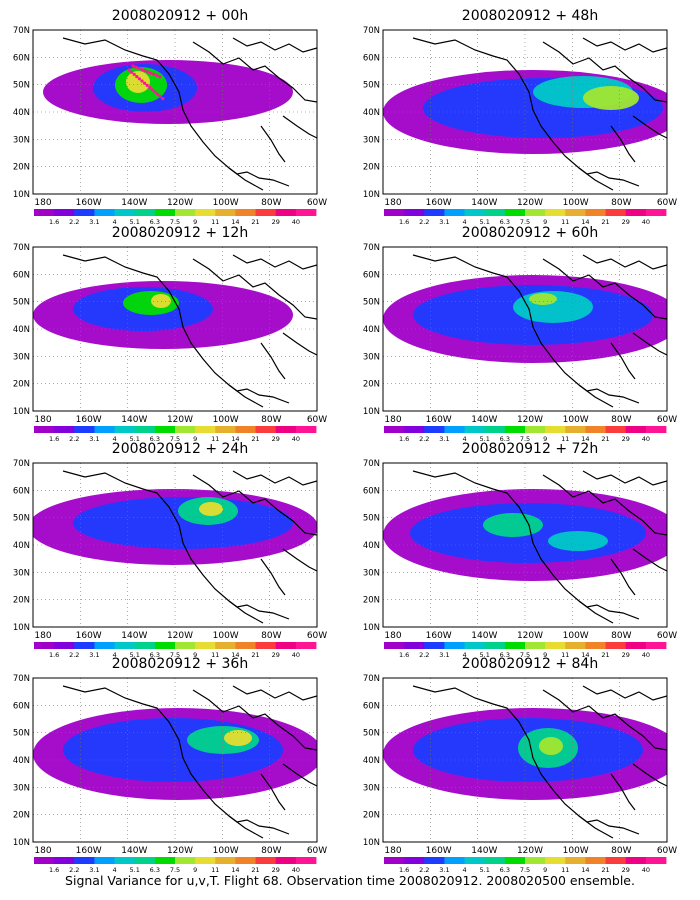  I want to click on colorbar-label: 9, so click(545, 870).